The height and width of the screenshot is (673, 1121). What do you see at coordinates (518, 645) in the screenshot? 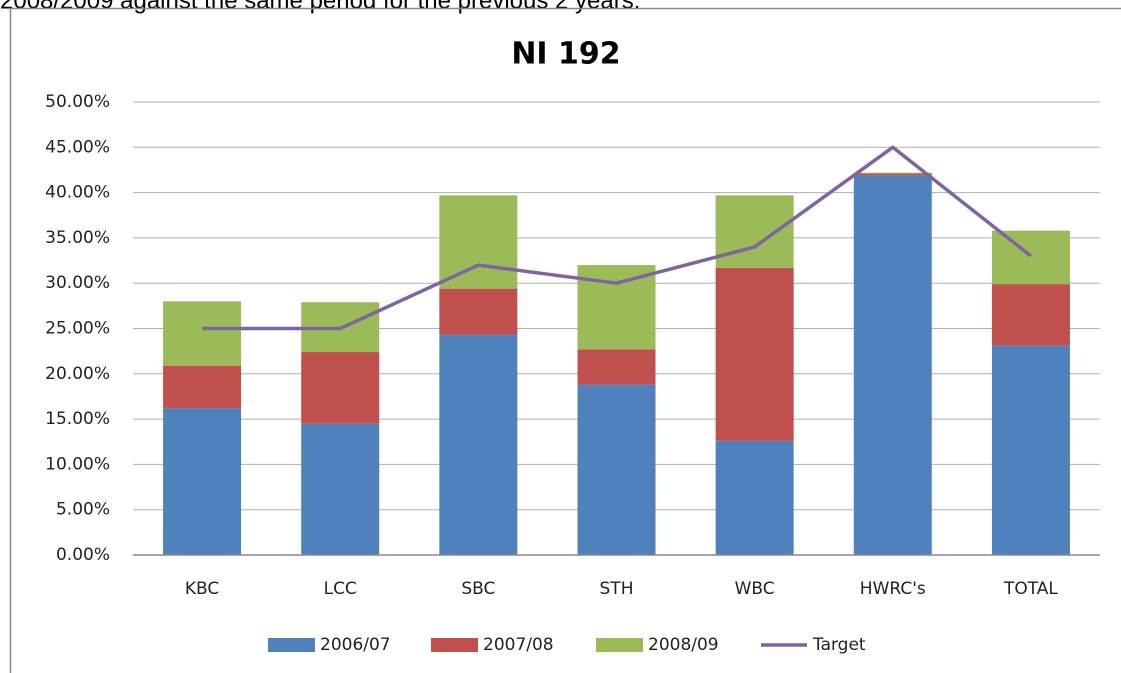
I see `legend-label: 2007/08` at bounding box center [518, 645].